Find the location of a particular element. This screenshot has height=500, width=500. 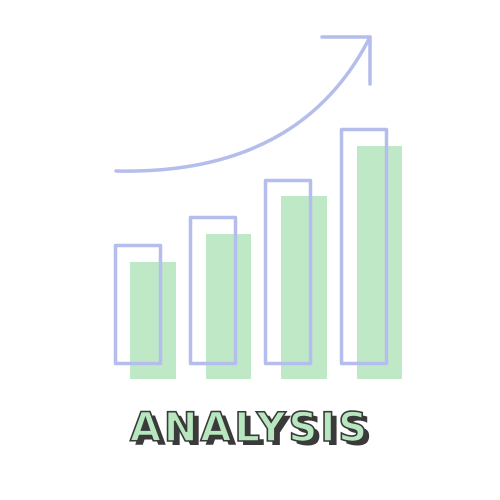

caption-shadow-text: ANALYSIS is located at coordinates (255, 432).